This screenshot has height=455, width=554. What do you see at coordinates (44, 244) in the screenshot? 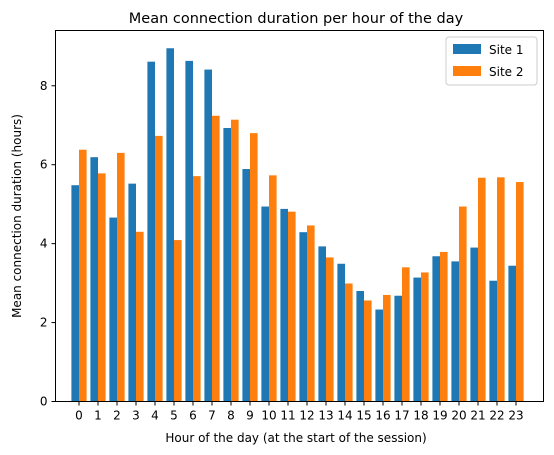
I see `y-tick-label: 4` at bounding box center [44, 244].